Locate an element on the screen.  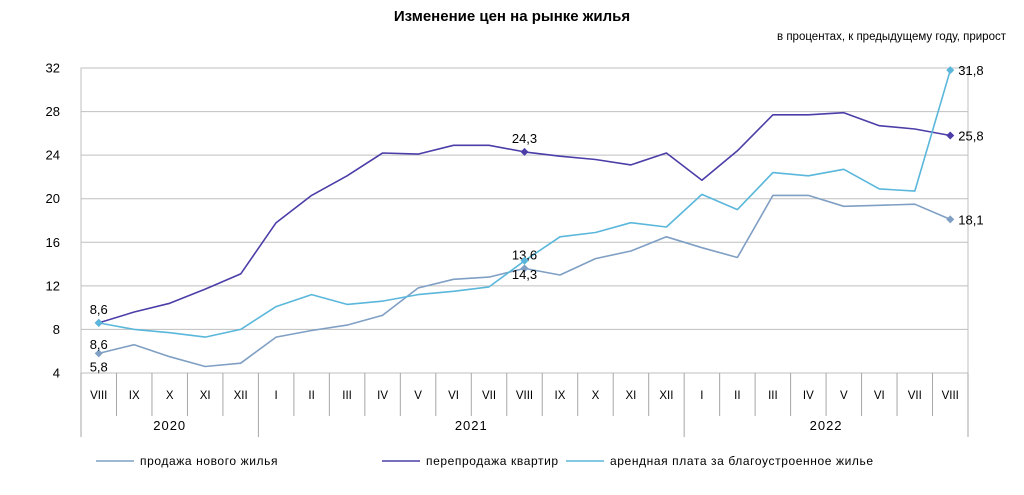
y-tick-label: 8 is located at coordinates (56, 329).